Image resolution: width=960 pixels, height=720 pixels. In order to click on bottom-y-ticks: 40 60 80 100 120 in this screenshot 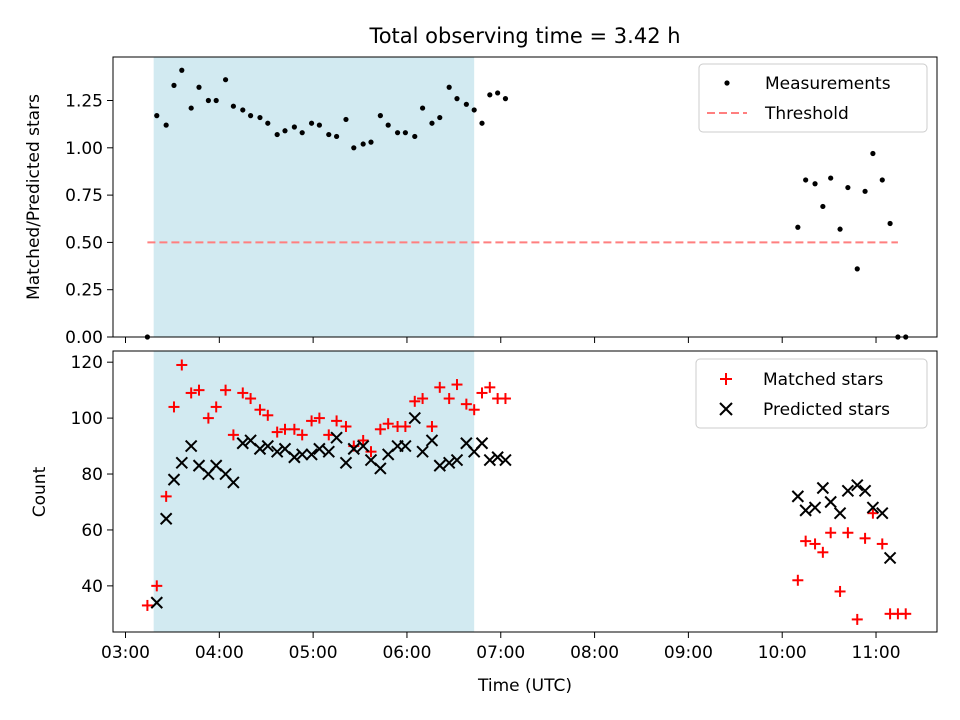, I will do `click(92, 475)`.